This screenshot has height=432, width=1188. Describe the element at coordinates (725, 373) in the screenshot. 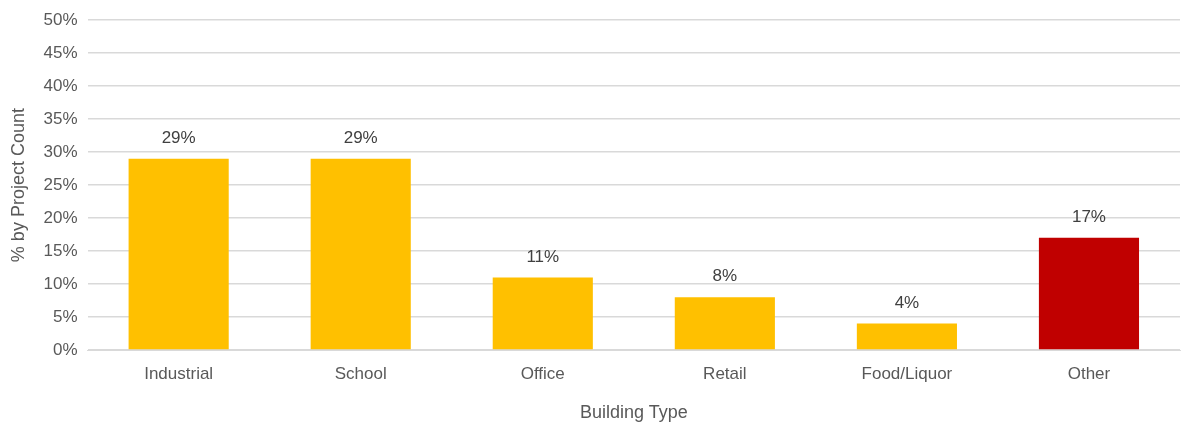

I see `x-tick-label: Retail` at that location.